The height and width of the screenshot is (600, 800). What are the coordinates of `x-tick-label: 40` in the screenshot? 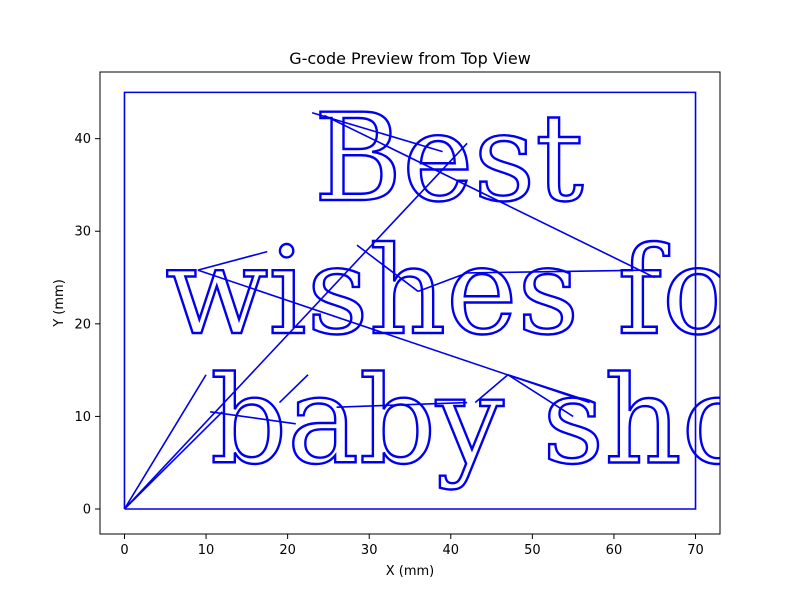 It's located at (451, 550).